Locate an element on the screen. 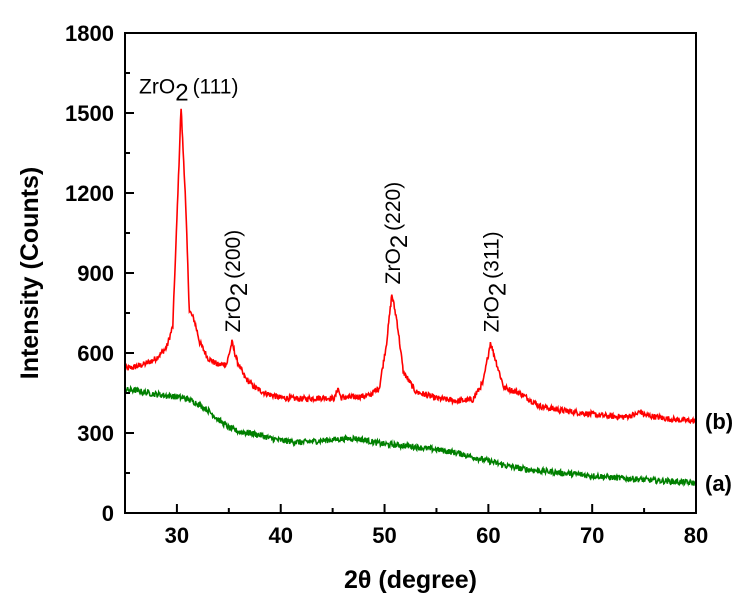 This screenshot has height=603, width=740. y-tick-label: 900 is located at coordinates (95, 273).